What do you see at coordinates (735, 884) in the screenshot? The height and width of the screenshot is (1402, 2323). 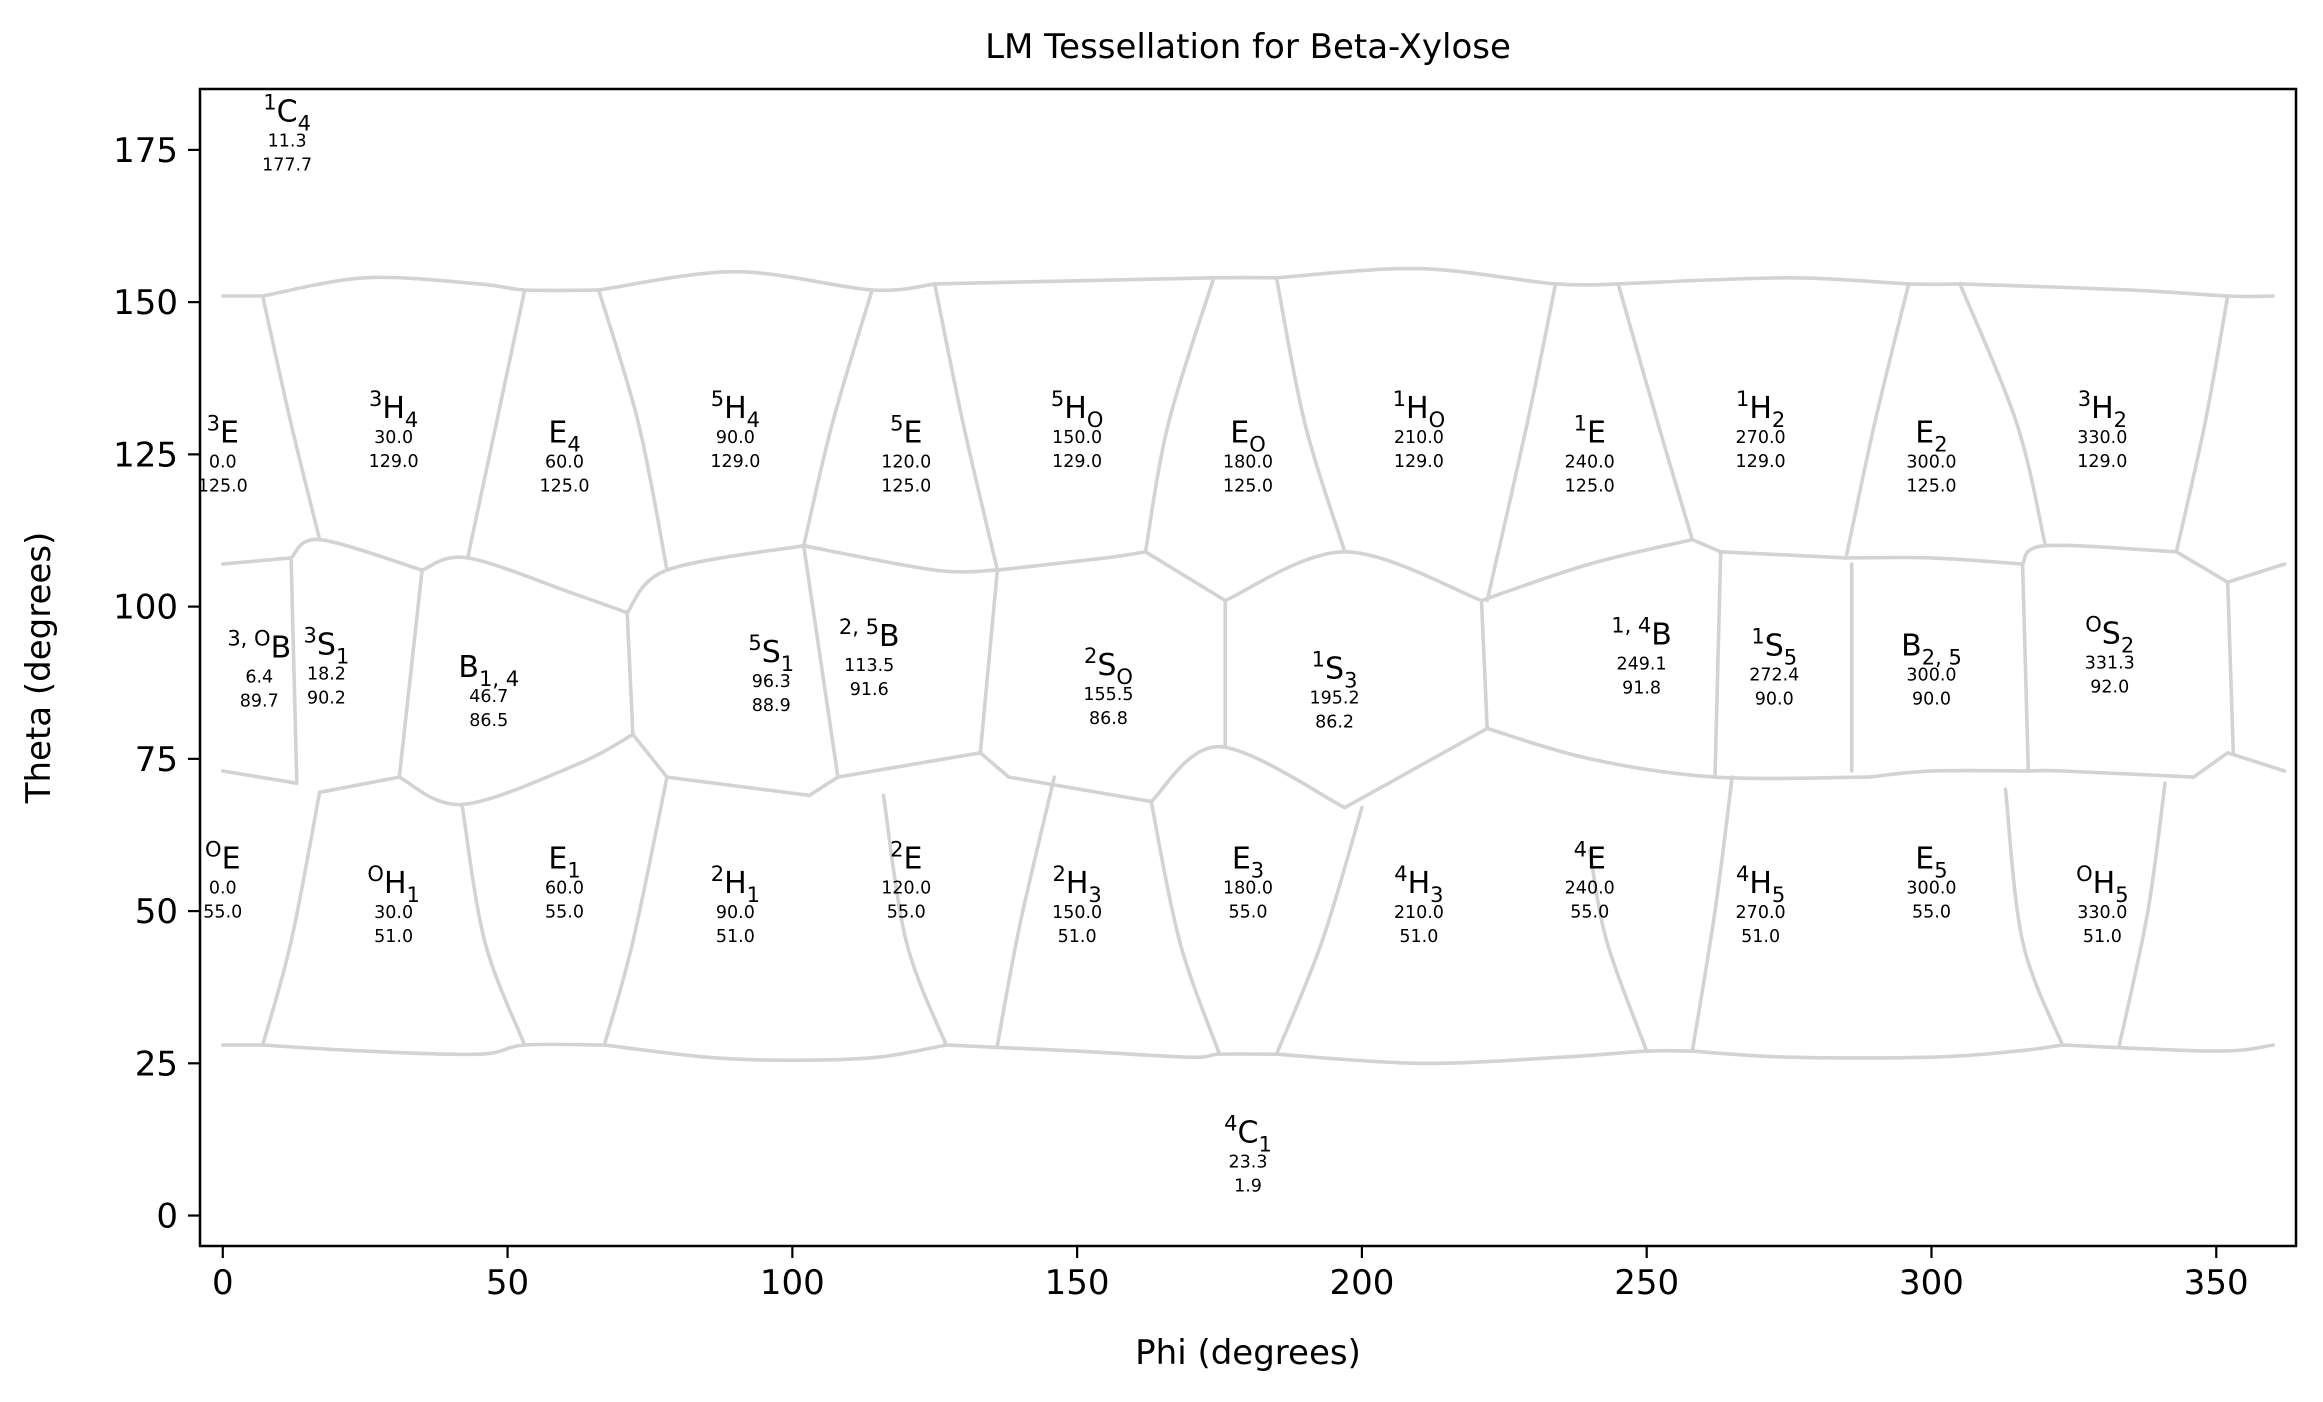 I see `puckering-name: 2H1` at bounding box center [735, 884].